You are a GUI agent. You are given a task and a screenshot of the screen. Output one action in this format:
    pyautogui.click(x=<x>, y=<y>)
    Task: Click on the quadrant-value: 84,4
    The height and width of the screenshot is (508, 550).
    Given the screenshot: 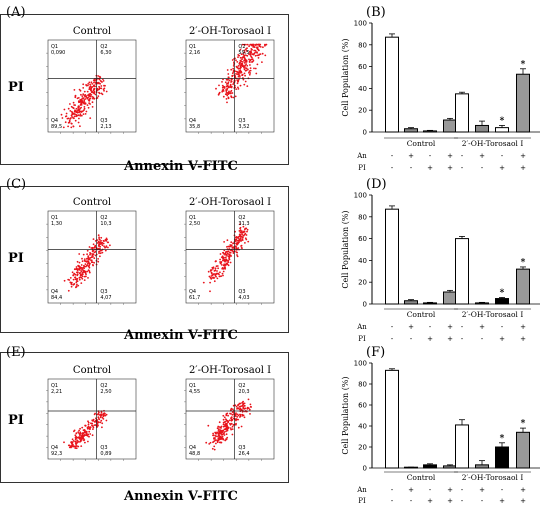 What is the action you would take?
    pyautogui.click(x=56, y=298)
    